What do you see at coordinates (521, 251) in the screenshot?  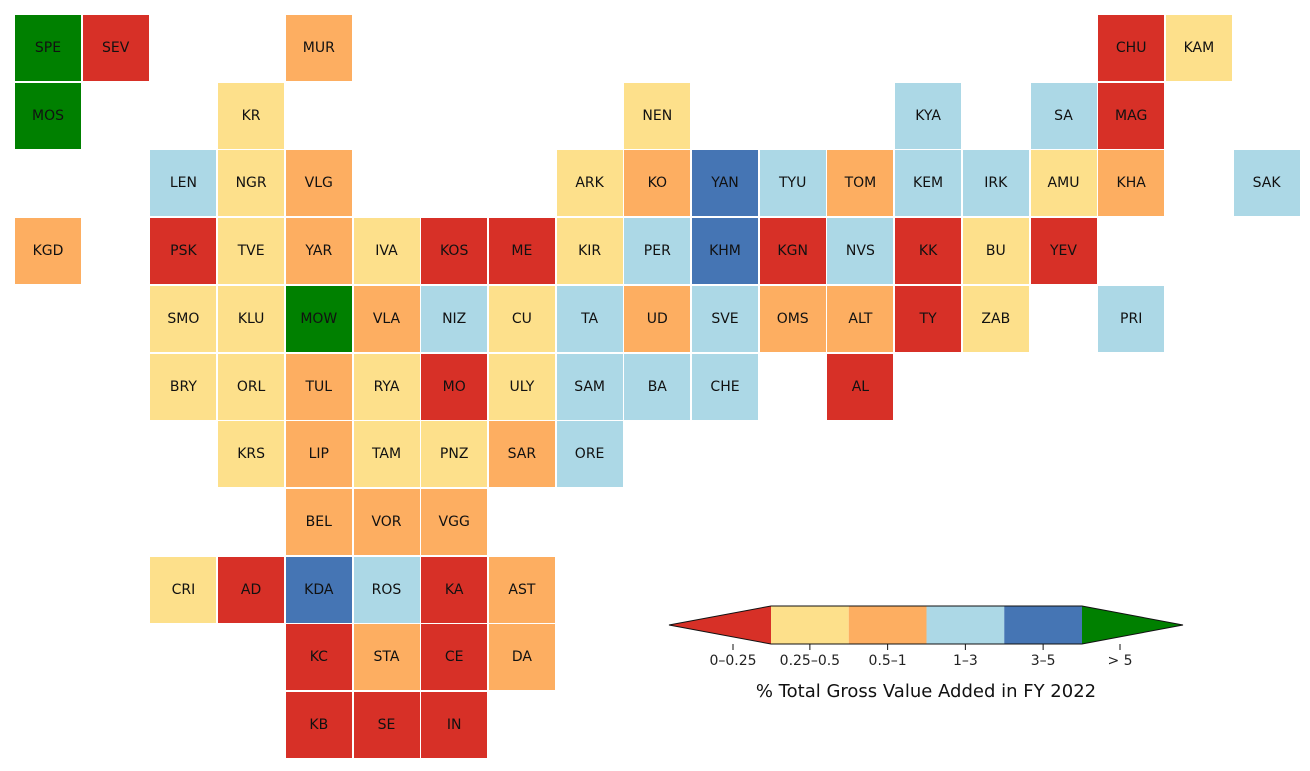 I see `region-tile-me: ME` at bounding box center [521, 251].